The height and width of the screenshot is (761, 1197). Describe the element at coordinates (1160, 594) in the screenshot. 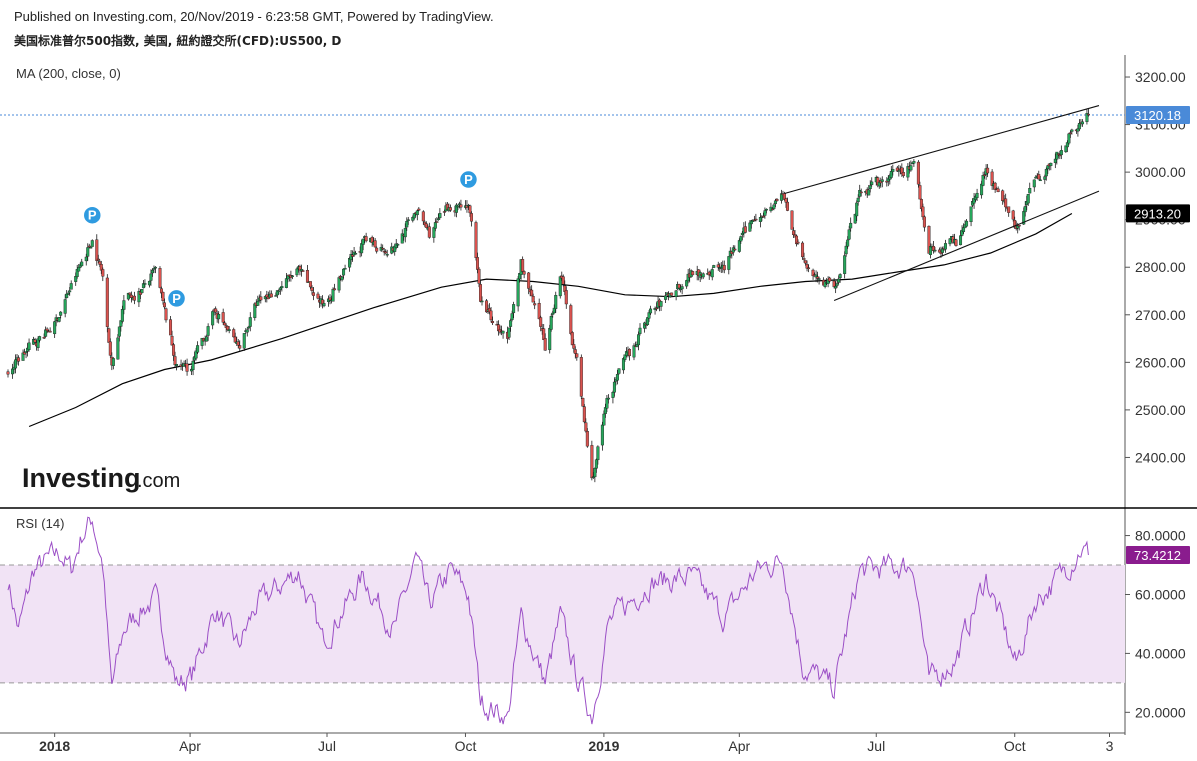

I see `rsi-tick-label: 60.0000` at that location.